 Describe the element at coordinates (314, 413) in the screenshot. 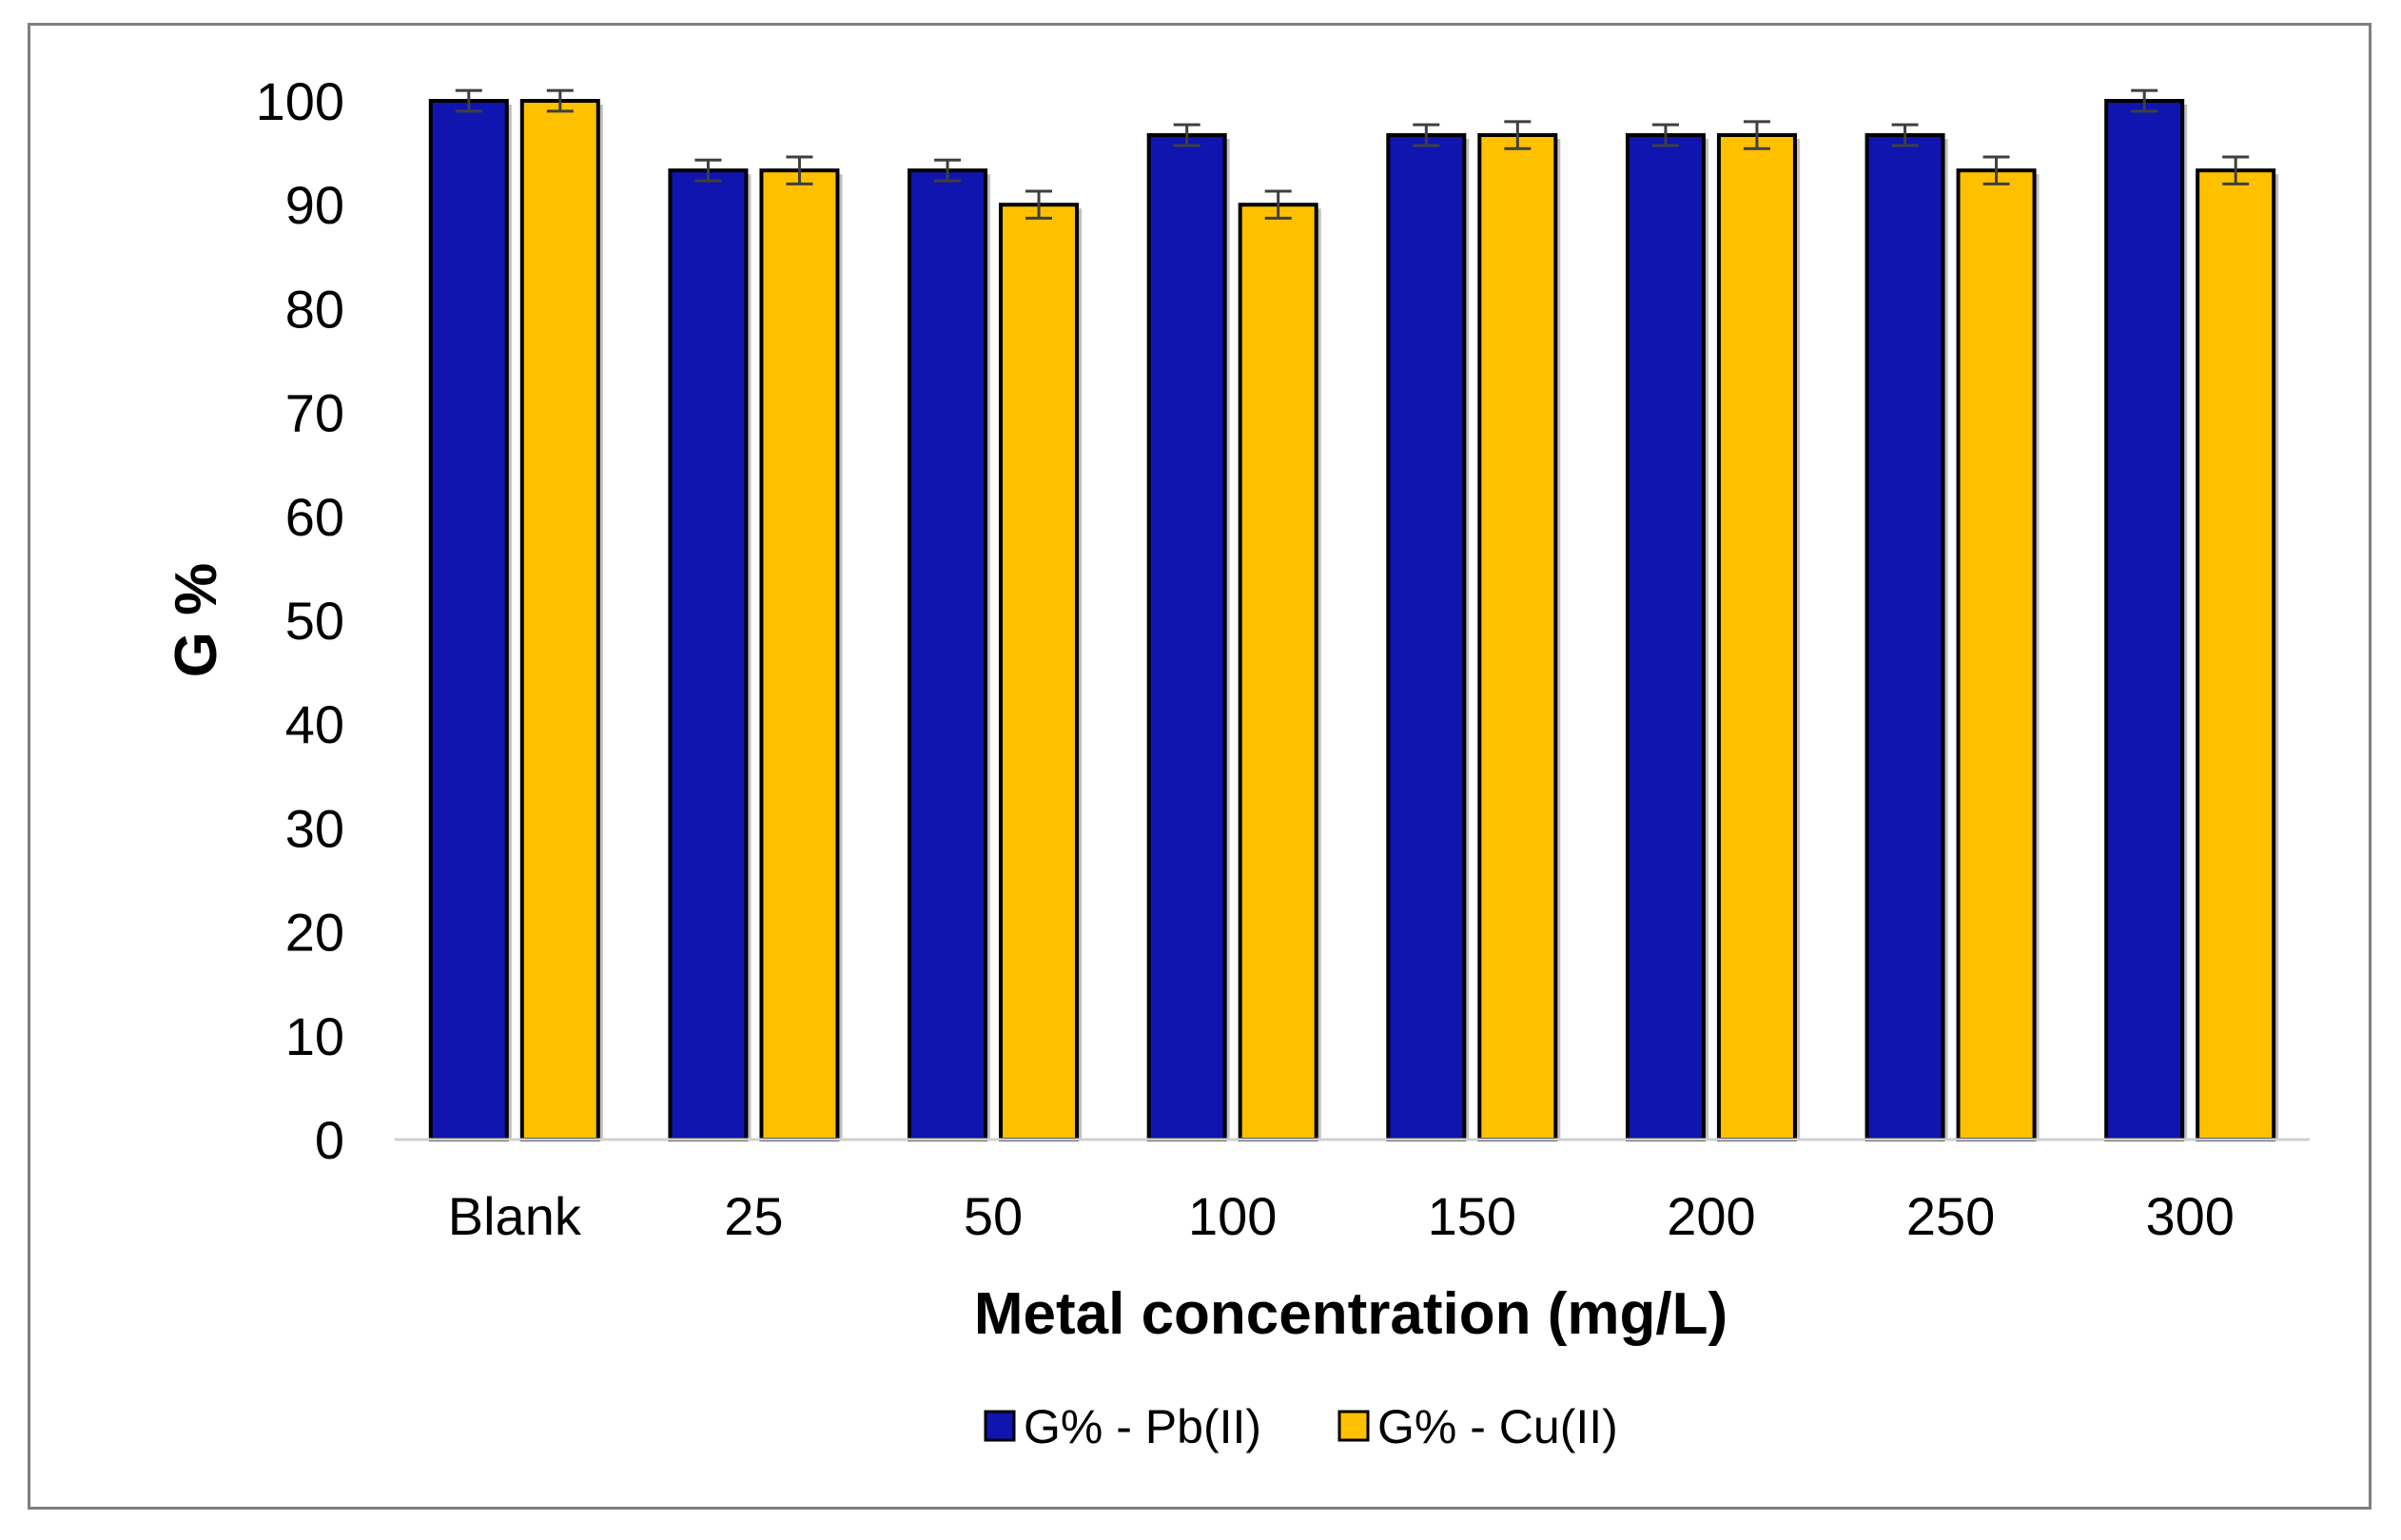

I see `y-tick-label: 70` at that location.